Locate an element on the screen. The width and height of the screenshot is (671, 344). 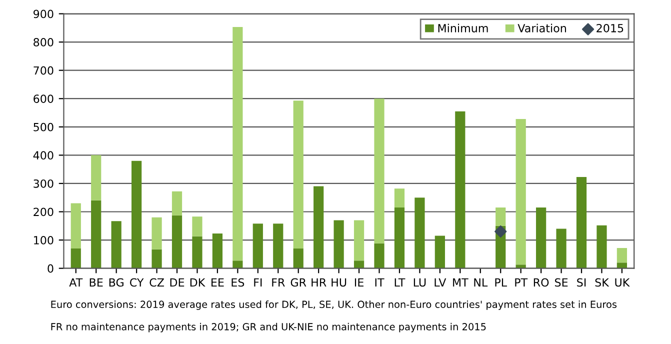
x-tick-label: LV is located at coordinates (440, 282).